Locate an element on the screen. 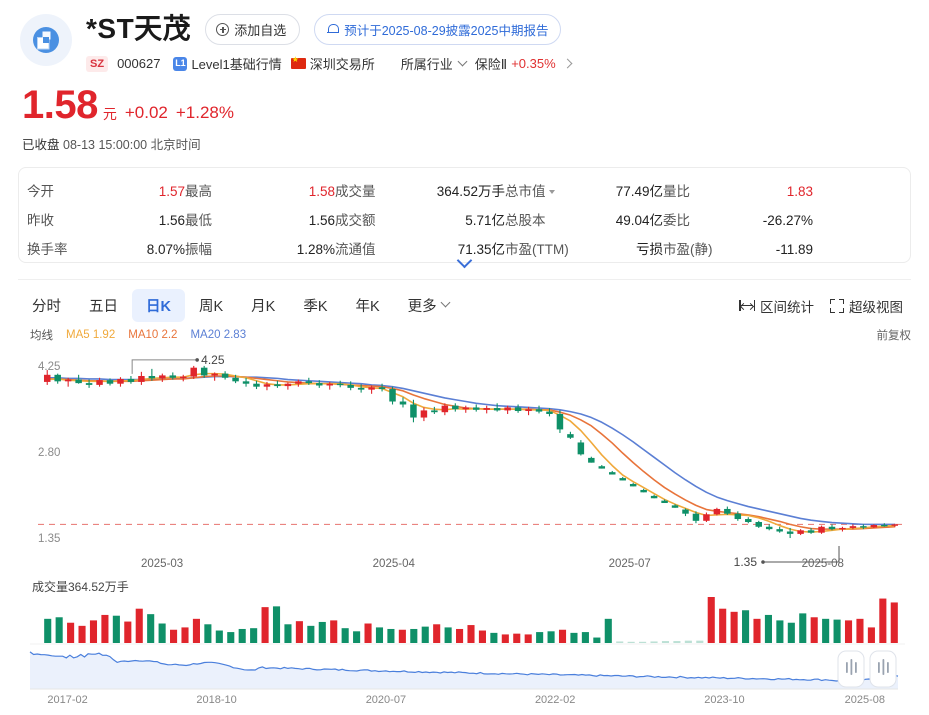 The image size is (929, 715). stat-label: 总市值 is located at coordinates (543, 190).